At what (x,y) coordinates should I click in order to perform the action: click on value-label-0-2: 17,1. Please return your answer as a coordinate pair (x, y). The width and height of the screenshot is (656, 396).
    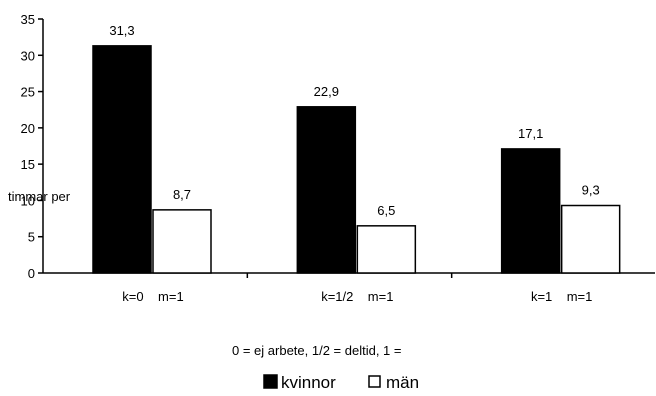
    Looking at the image, I should click on (530, 133).